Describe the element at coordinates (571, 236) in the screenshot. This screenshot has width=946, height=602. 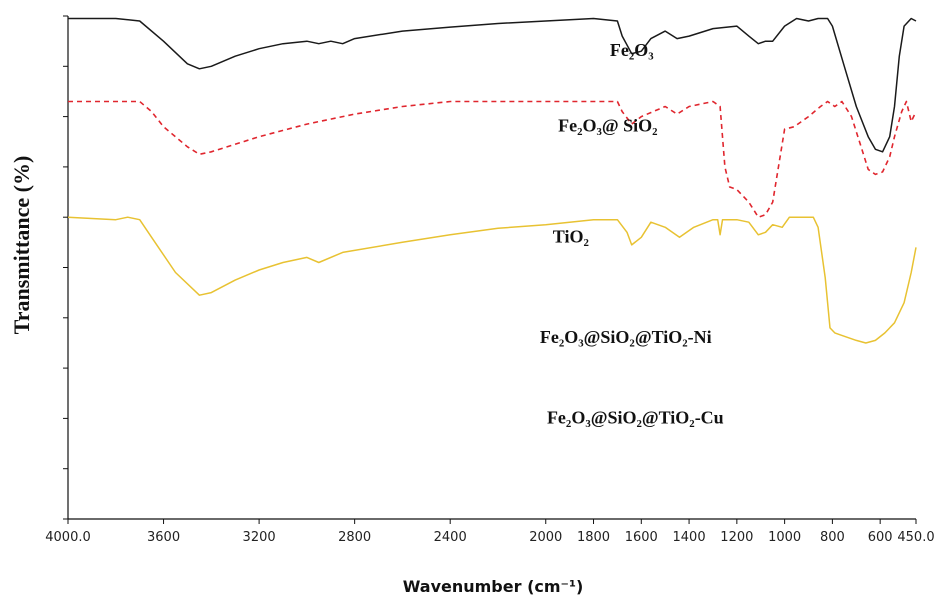
I see `sample-label-3: TiO₂` at that location.